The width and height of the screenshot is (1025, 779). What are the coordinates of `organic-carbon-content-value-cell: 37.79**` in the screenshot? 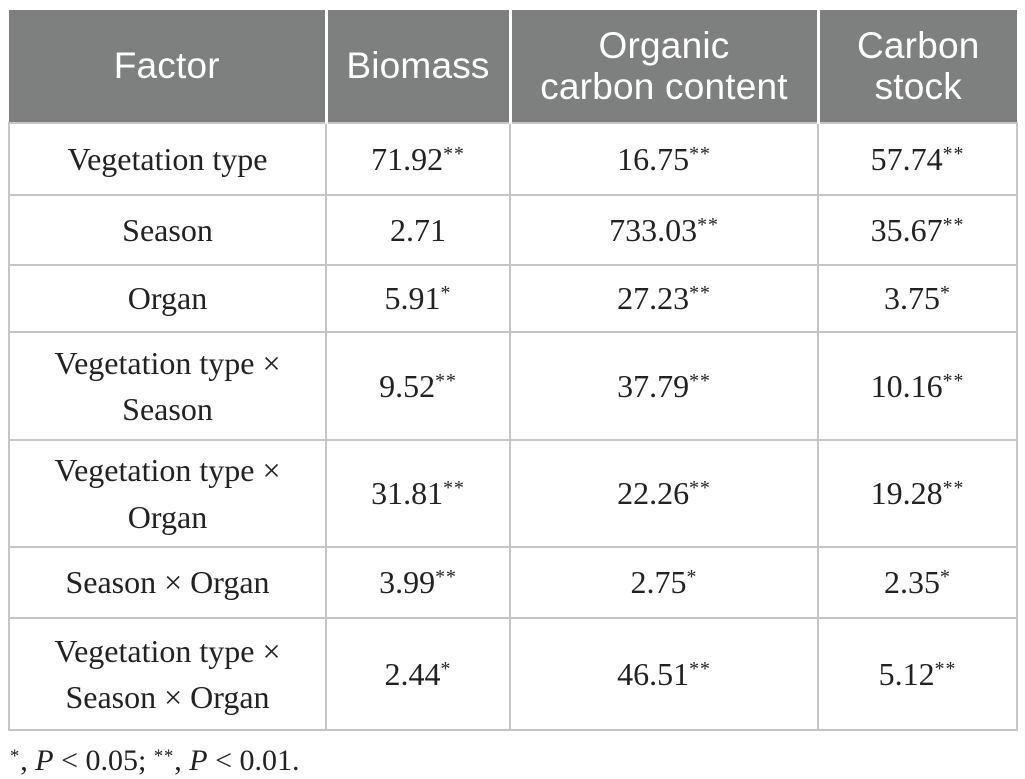 It's located at (664, 386).